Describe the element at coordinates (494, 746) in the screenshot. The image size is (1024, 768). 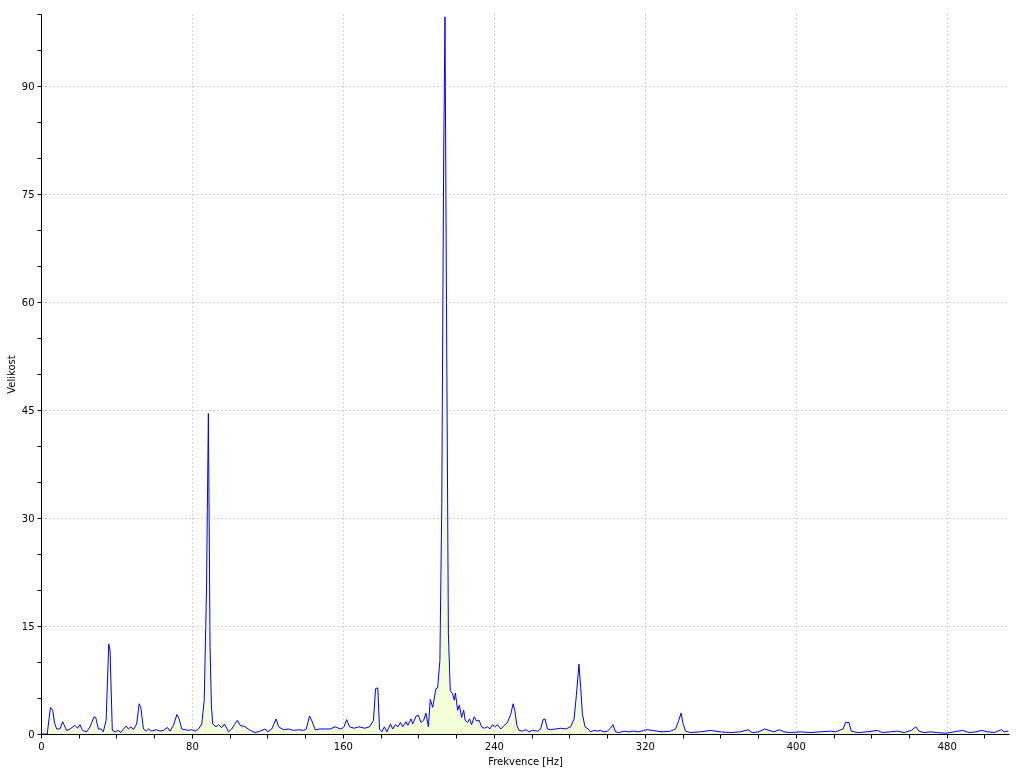
I see `x-tick-label: 240` at that location.